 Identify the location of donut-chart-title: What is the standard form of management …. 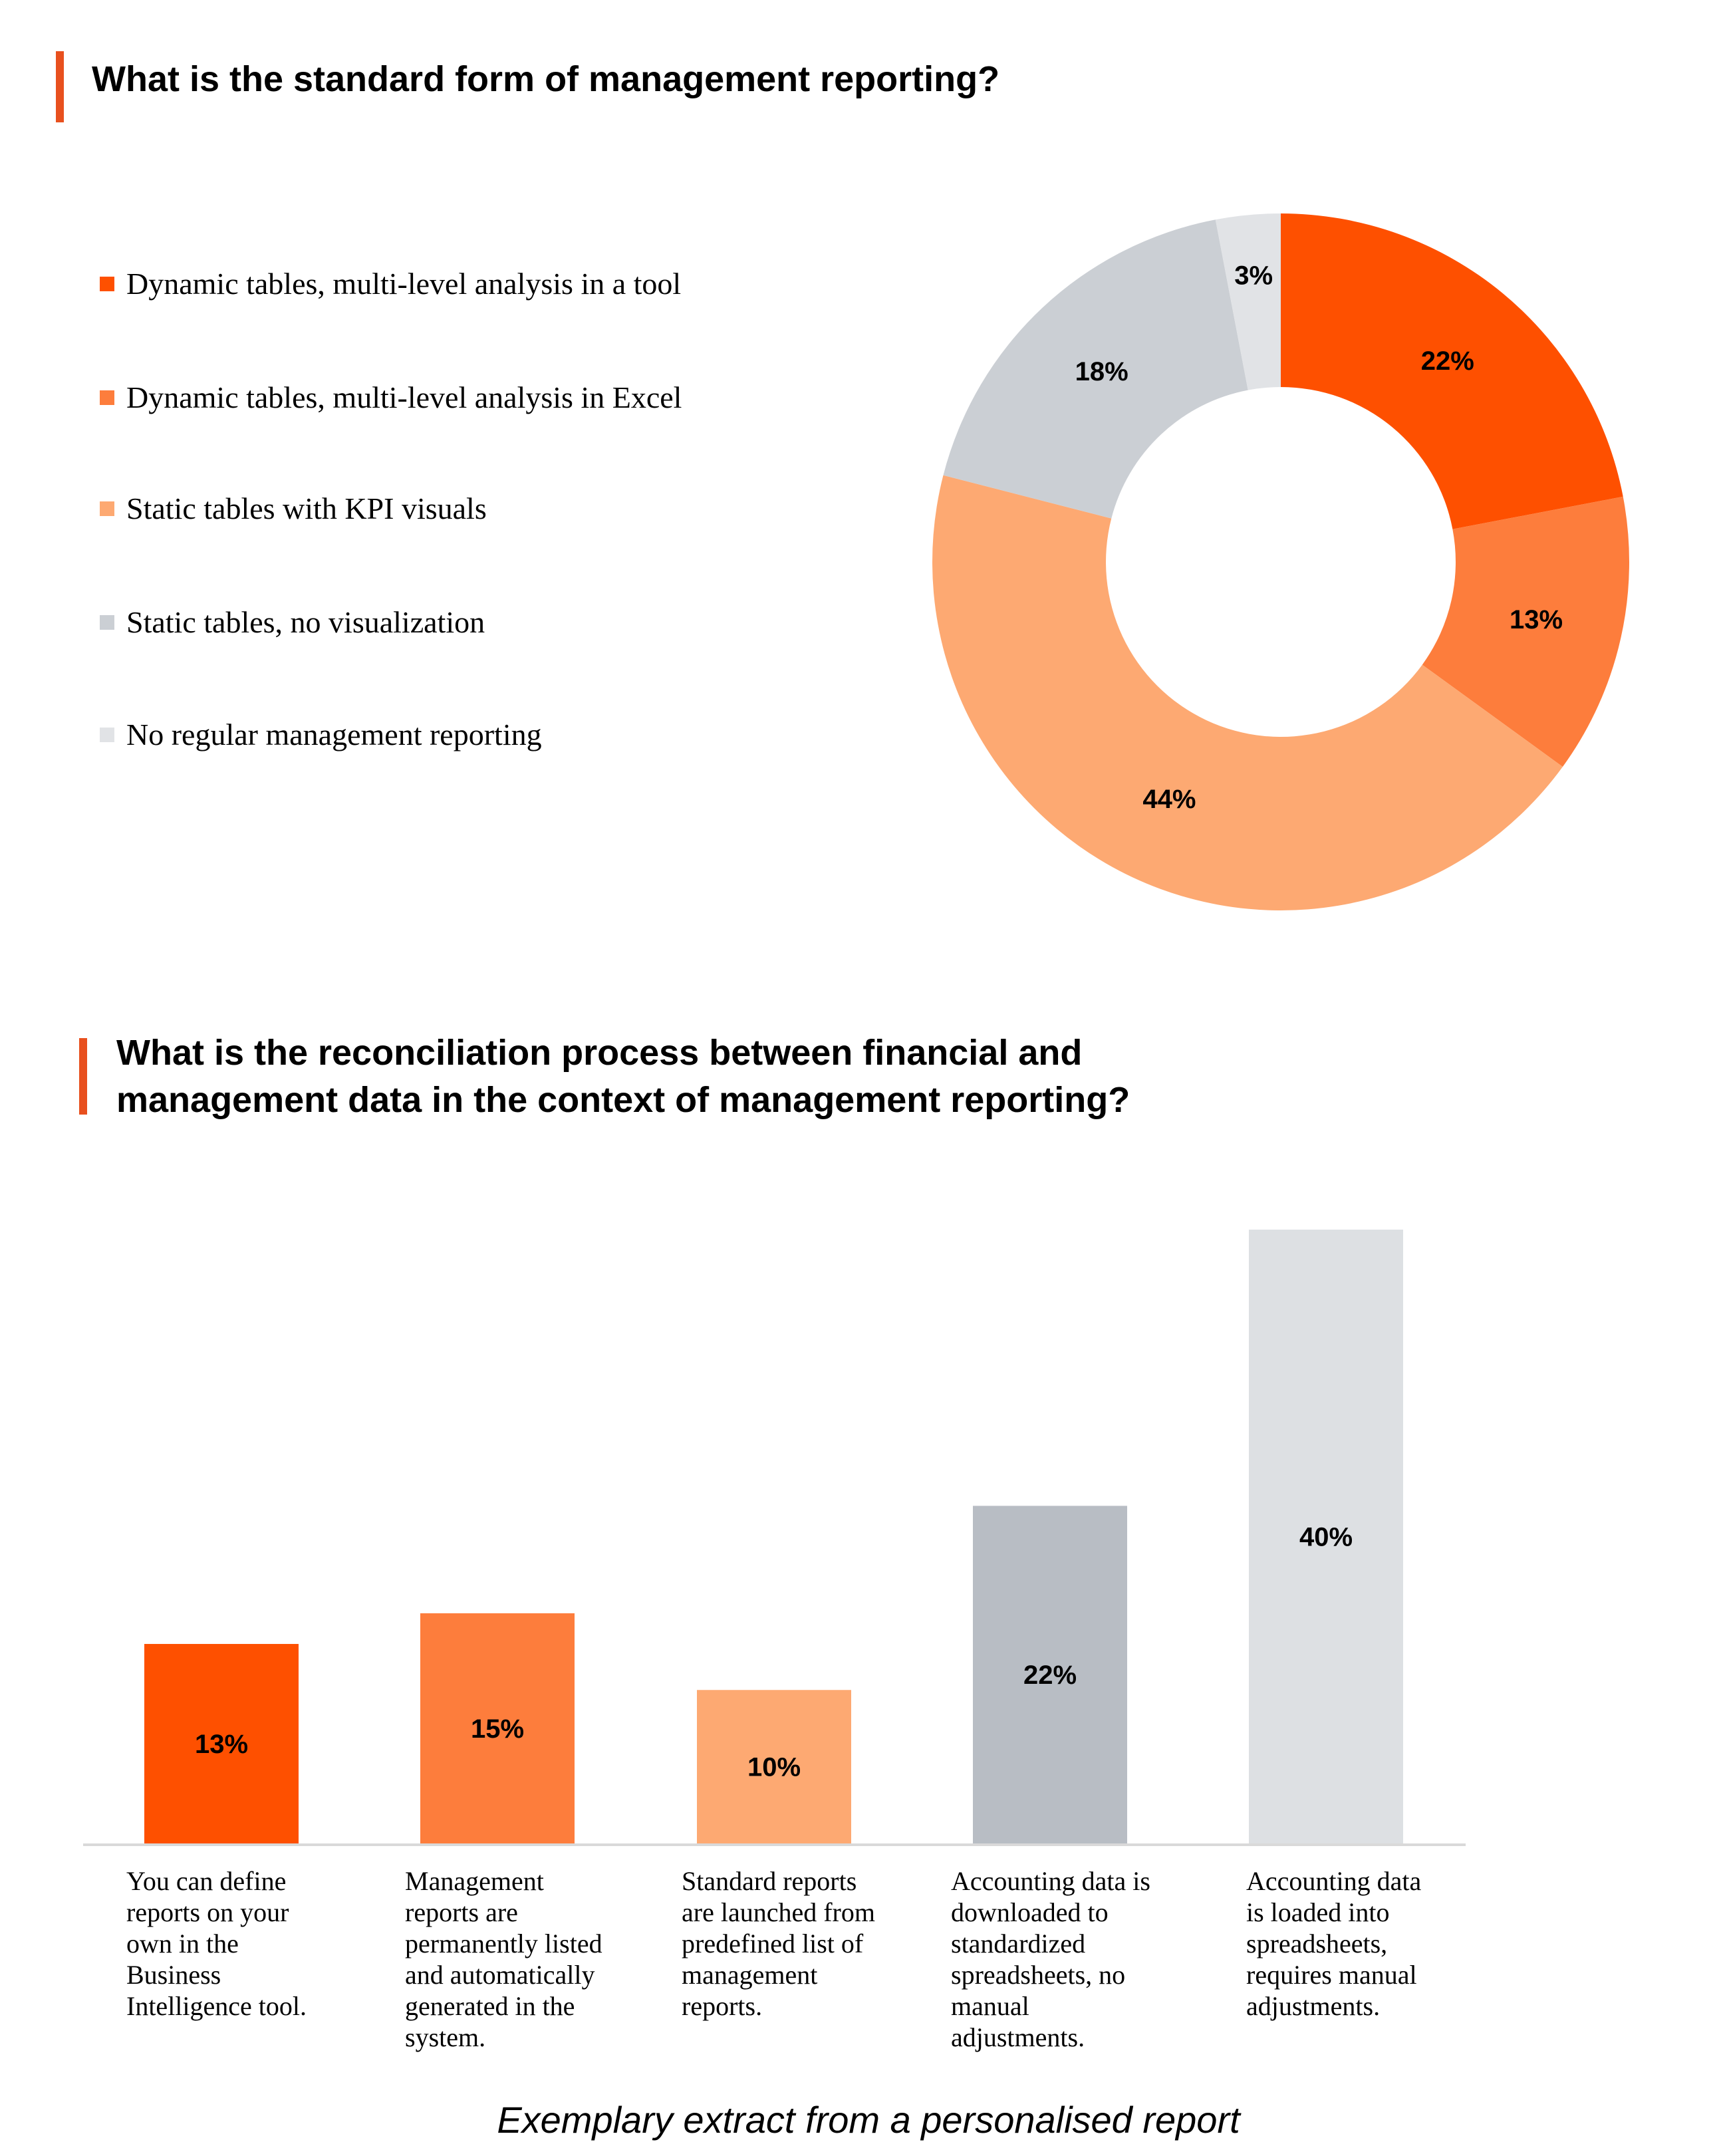
(546, 79).